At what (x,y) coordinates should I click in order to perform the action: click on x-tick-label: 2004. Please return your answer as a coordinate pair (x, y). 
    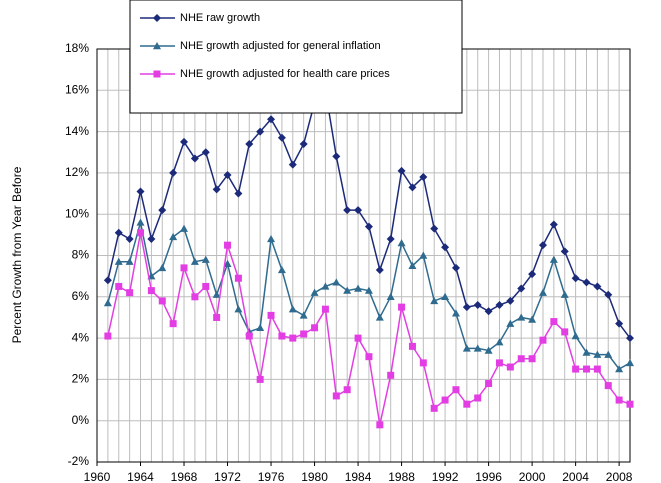
    Looking at the image, I should click on (575, 476).